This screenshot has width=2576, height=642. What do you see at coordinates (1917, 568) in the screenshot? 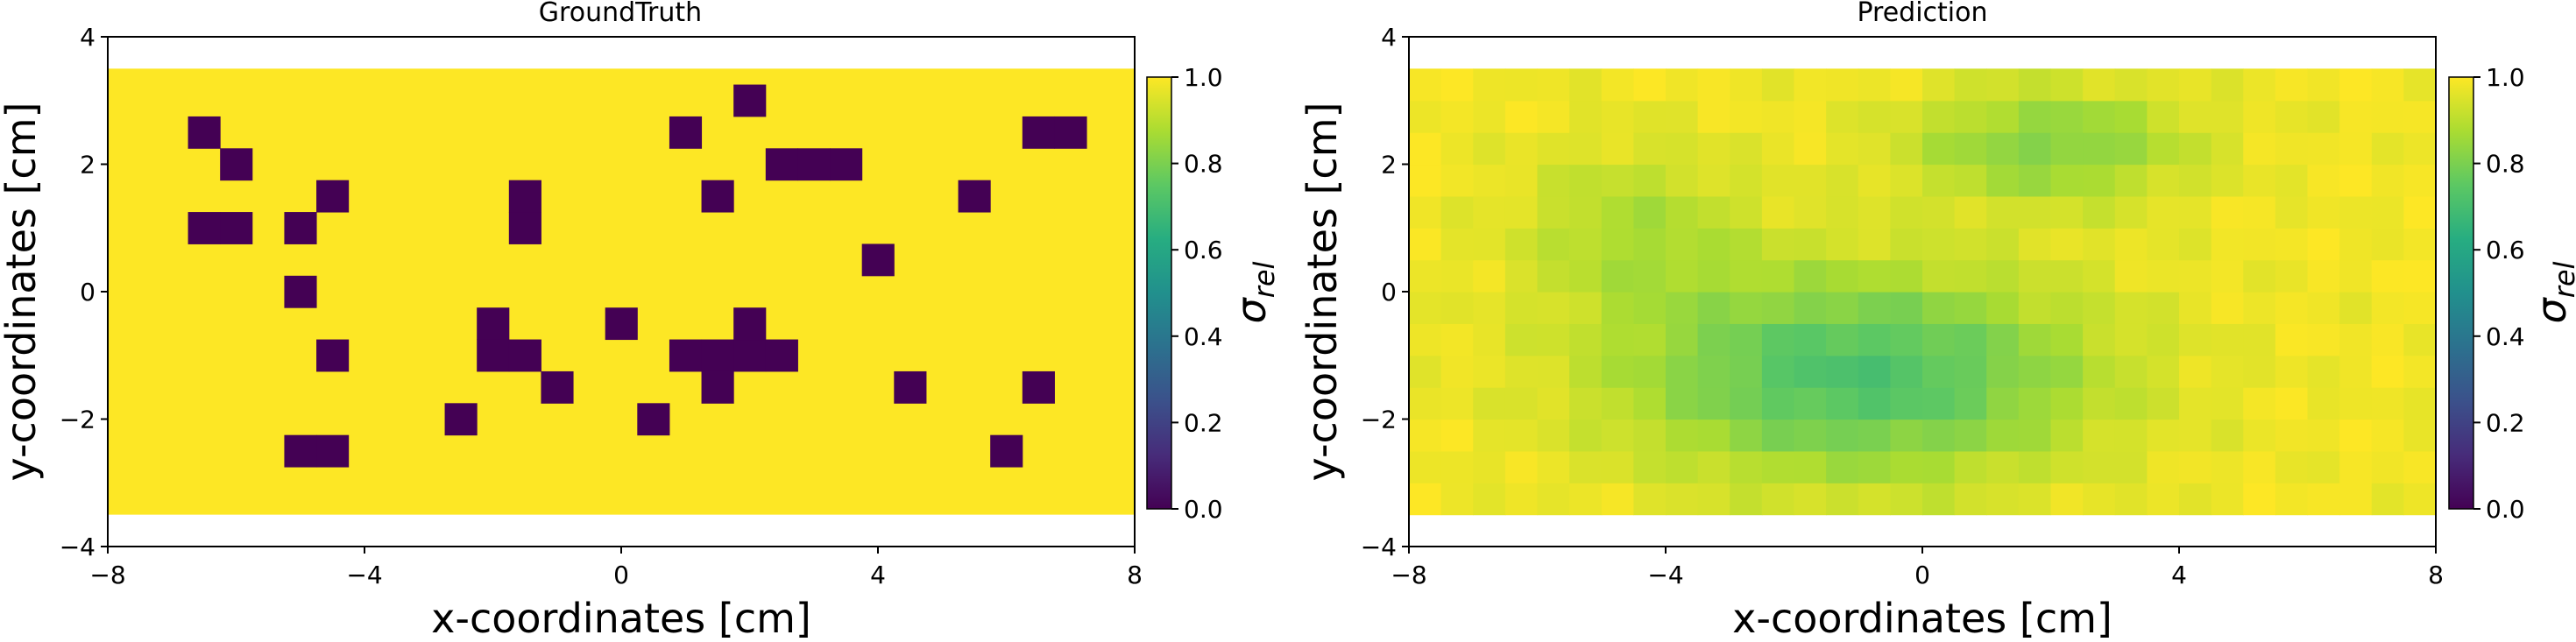
I see `prediction-x-ticks: −8 −4 0 4 8` at bounding box center [1917, 568].